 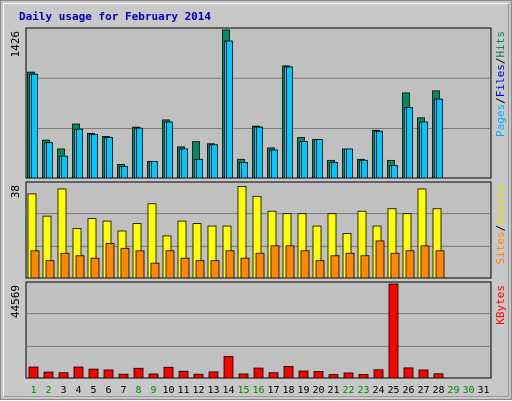 What do you see at coordinates (500, 44) in the screenshot?
I see `legend-item-hits: Hits` at bounding box center [500, 44].